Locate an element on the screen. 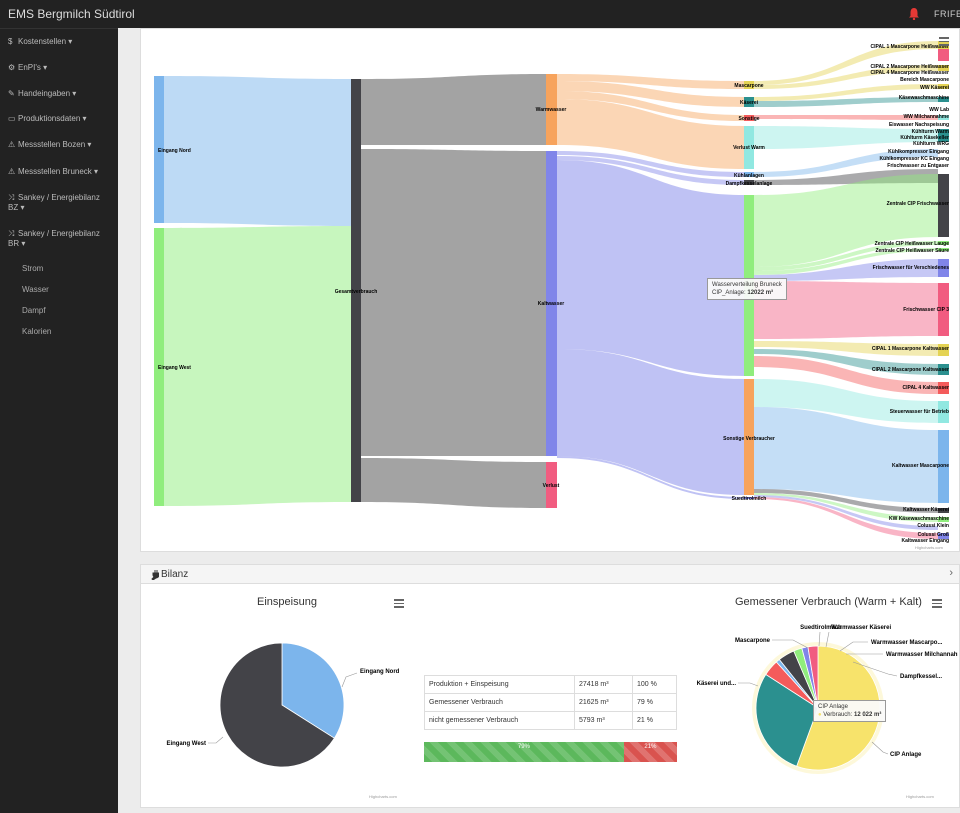 The height and width of the screenshot is (813, 960). sidebar-item-3: ▭ Produktionsdaten ▾ is located at coordinates (56, 119).